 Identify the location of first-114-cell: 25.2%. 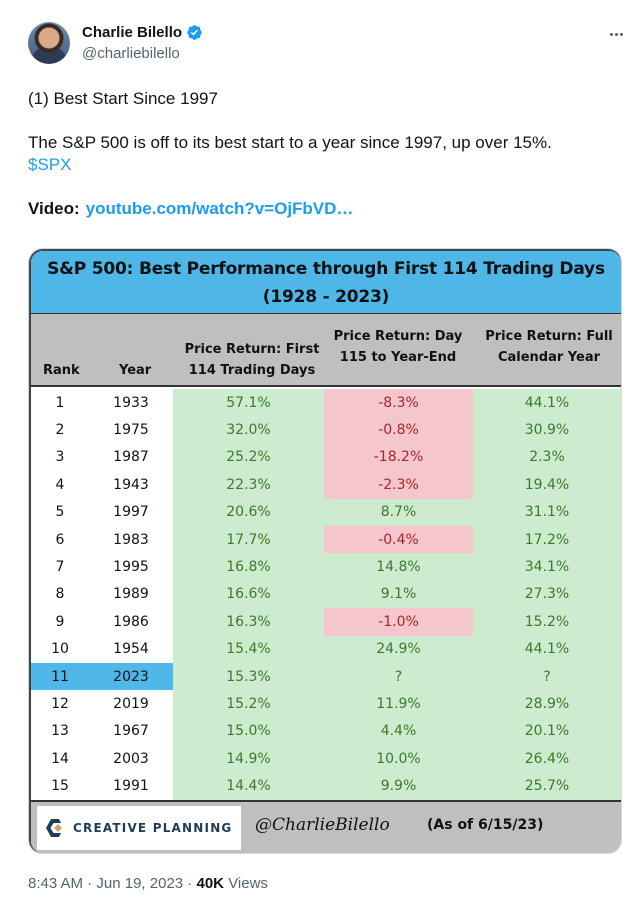
(248, 457).